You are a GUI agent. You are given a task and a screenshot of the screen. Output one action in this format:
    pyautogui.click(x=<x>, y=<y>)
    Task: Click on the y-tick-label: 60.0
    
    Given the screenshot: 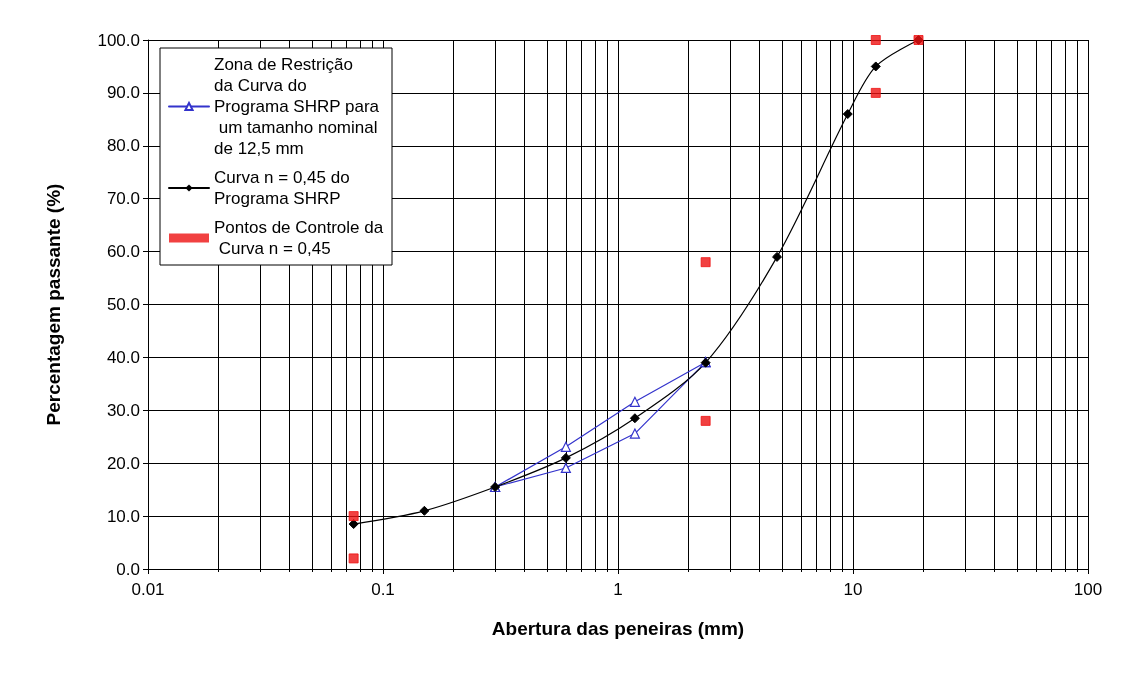 What is the action you would take?
    pyautogui.click(x=123, y=252)
    